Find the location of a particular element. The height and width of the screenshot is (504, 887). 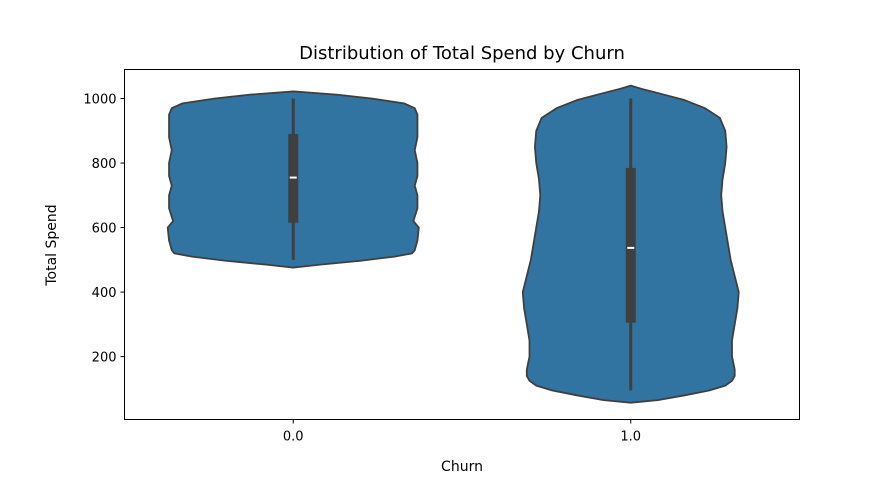

x-axis-label: Churn is located at coordinates (462, 467).